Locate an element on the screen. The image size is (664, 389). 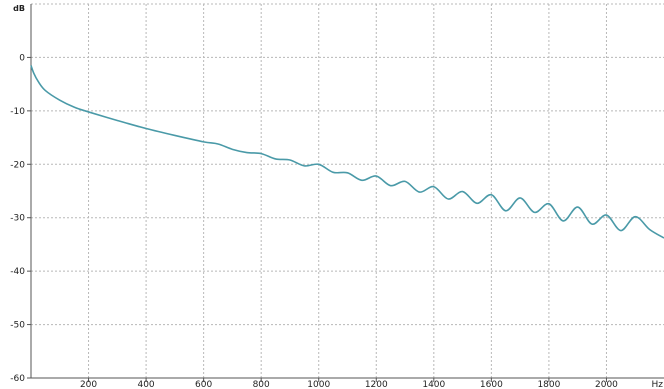
y-tick-label: 0 is located at coordinates (22, 58).